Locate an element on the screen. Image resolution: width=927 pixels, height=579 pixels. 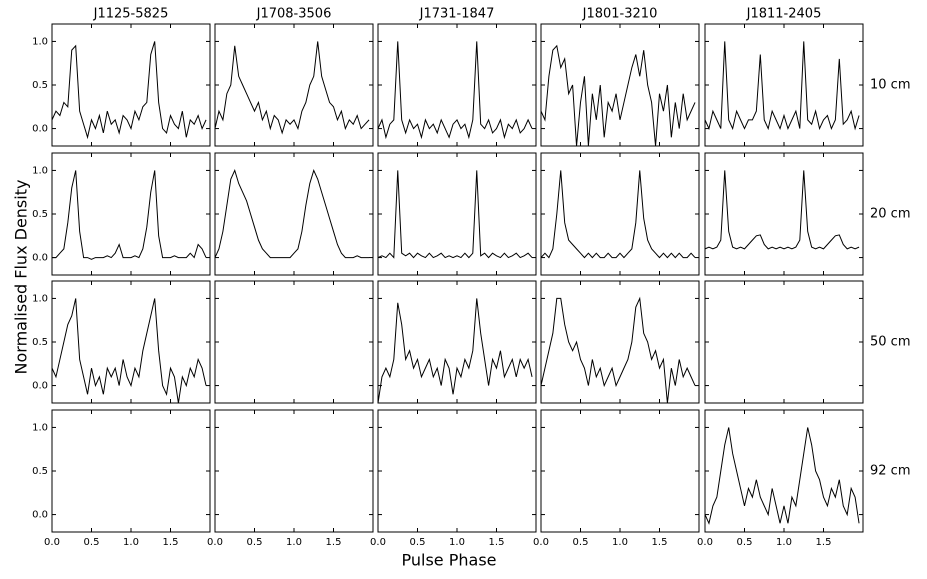
row-label: 50 cm is located at coordinates (890, 342).